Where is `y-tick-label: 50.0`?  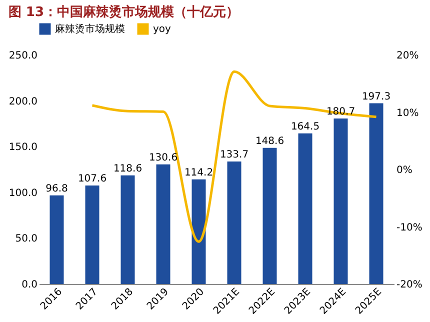 y-tick-label: 50.0 is located at coordinates (26, 239).